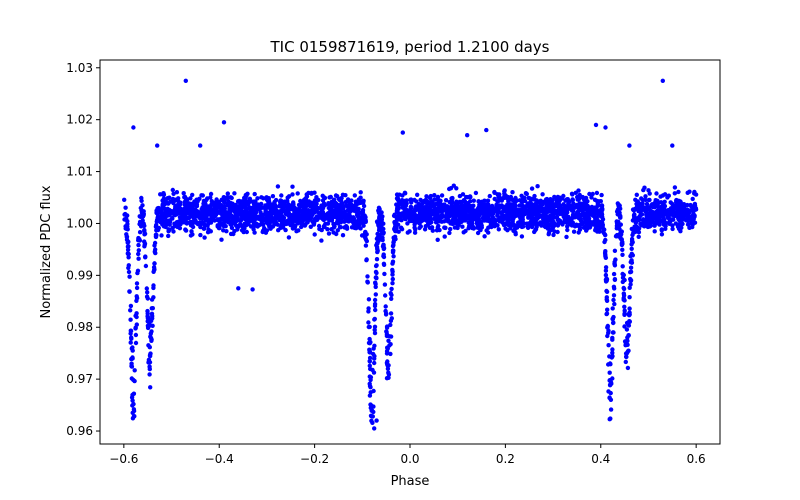 The width and height of the screenshot is (800, 500). What do you see at coordinates (314, 459) in the screenshot?
I see `x-tick-label: −0.2` at bounding box center [314, 459].